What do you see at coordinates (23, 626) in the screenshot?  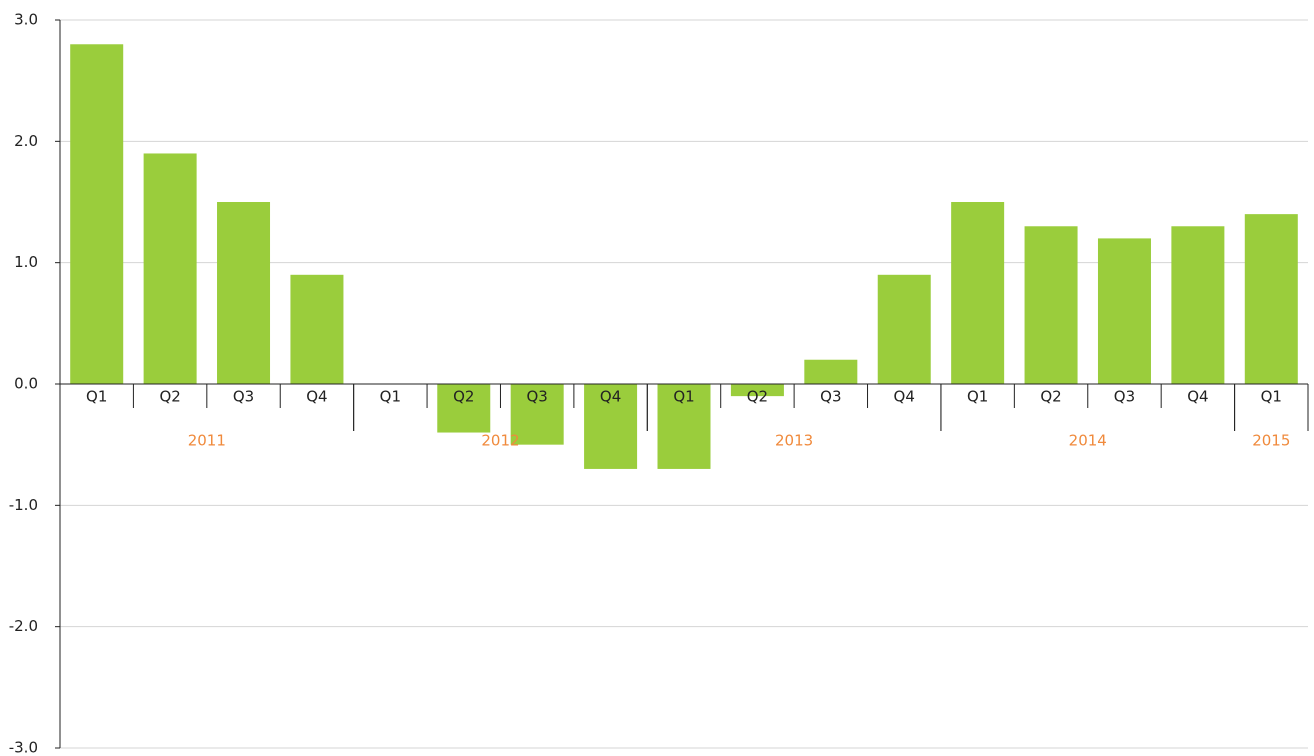 I see `y-tick-label: -2.0` at bounding box center [23, 626].